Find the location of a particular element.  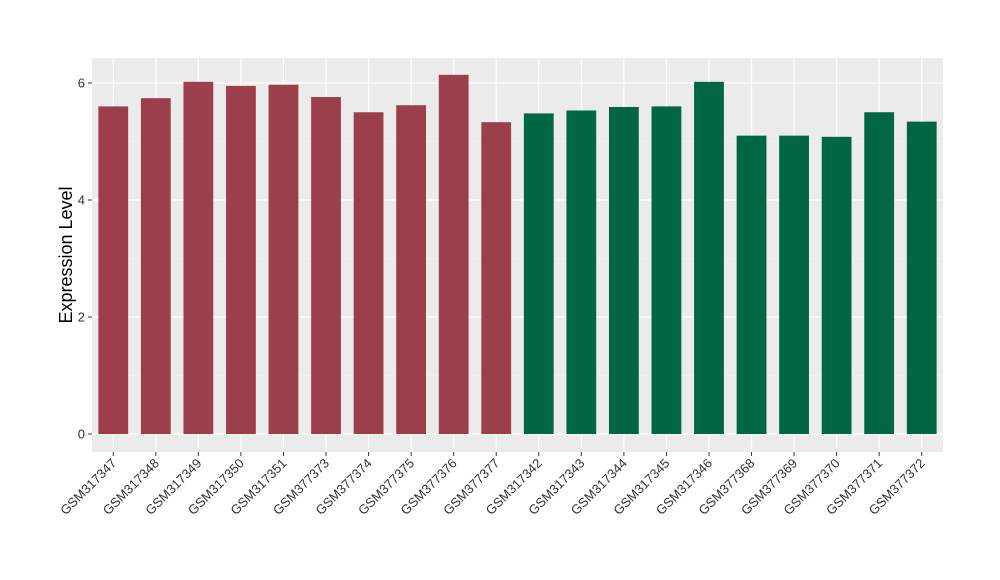

y-tick-label: 0 is located at coordinates (81, 434).